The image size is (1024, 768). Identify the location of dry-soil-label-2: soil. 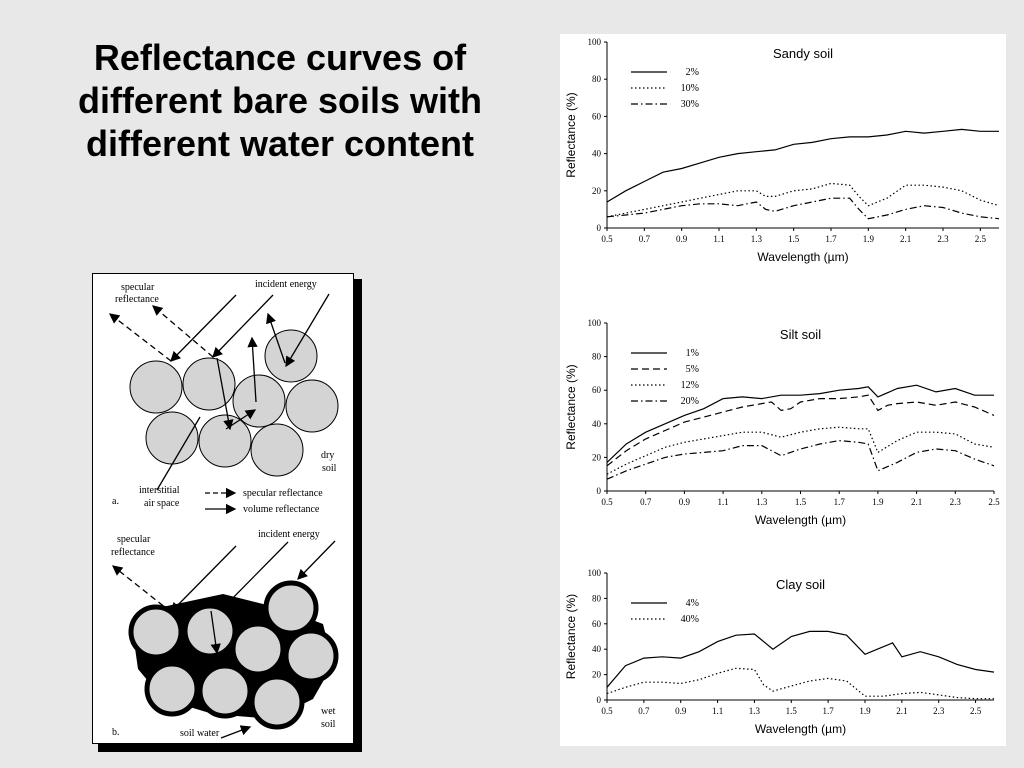
(329, 468).